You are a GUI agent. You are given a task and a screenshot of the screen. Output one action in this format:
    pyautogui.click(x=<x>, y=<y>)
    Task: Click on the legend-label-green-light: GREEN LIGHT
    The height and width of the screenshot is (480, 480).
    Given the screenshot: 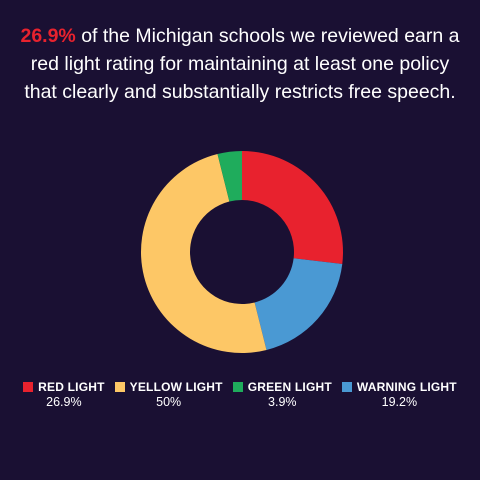 What is the action you would take?
    pyautogui.click(x=289, y=387)
    